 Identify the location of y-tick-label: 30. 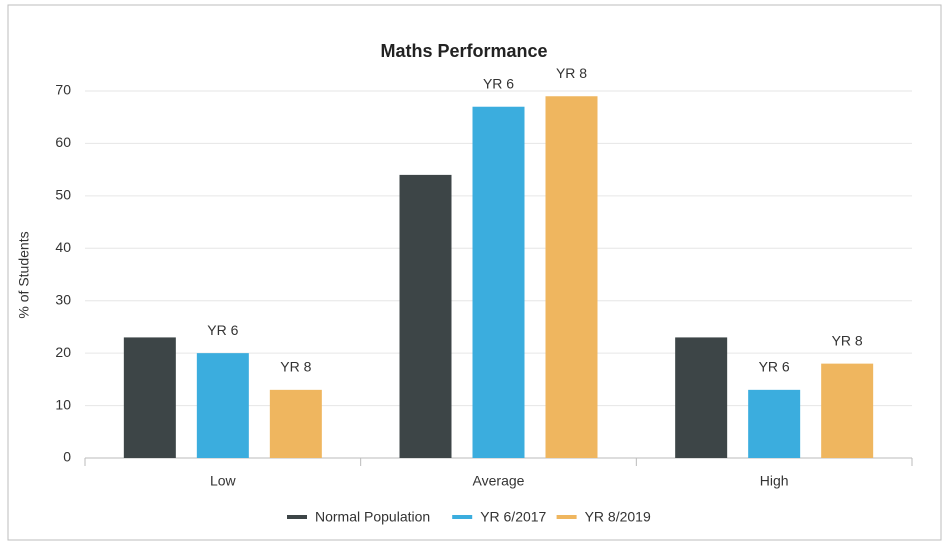
(63, 299).